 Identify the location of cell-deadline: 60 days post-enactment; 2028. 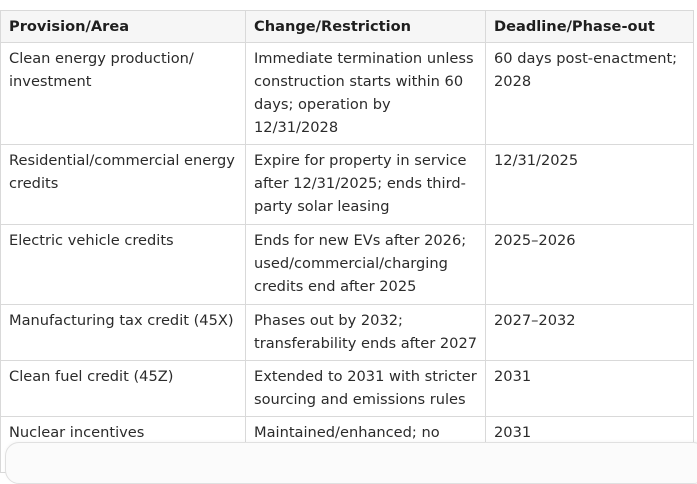
(589, 93).